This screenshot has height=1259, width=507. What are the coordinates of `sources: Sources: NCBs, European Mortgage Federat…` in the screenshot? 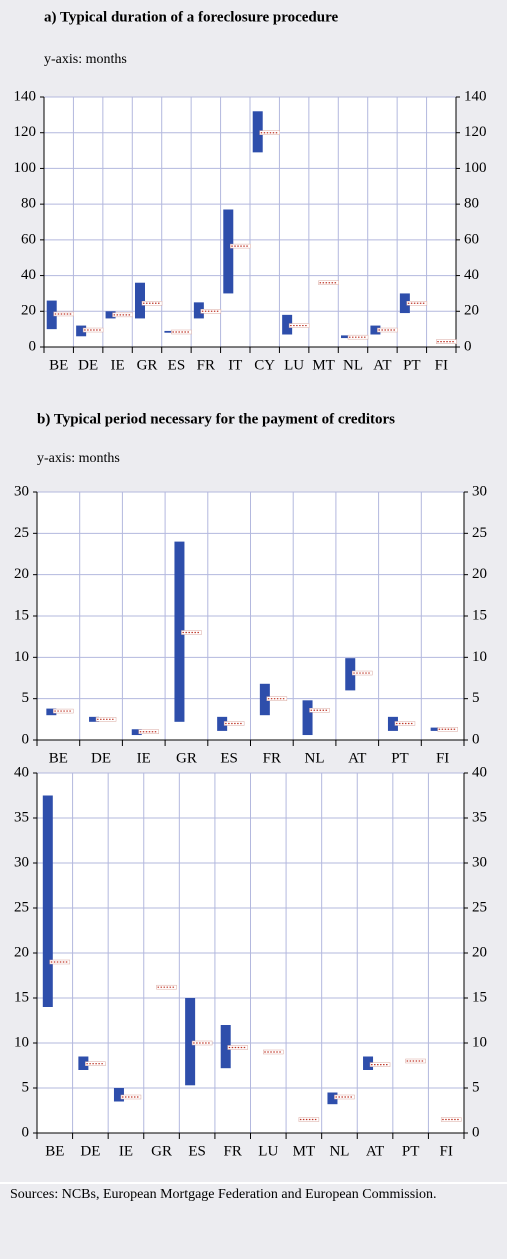 It's located at (223, 1195).